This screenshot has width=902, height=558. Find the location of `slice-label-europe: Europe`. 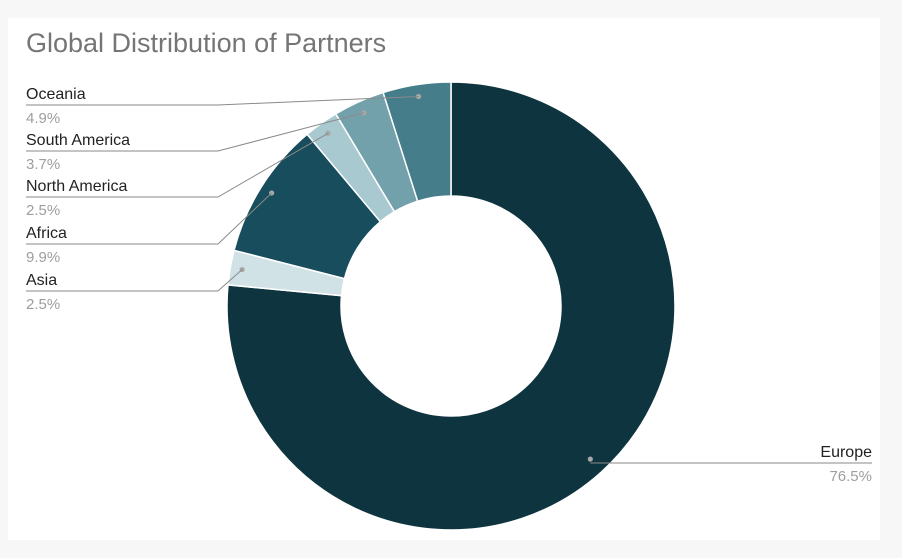

slice-label-europe: Europe is located at coordinates (846, 452).